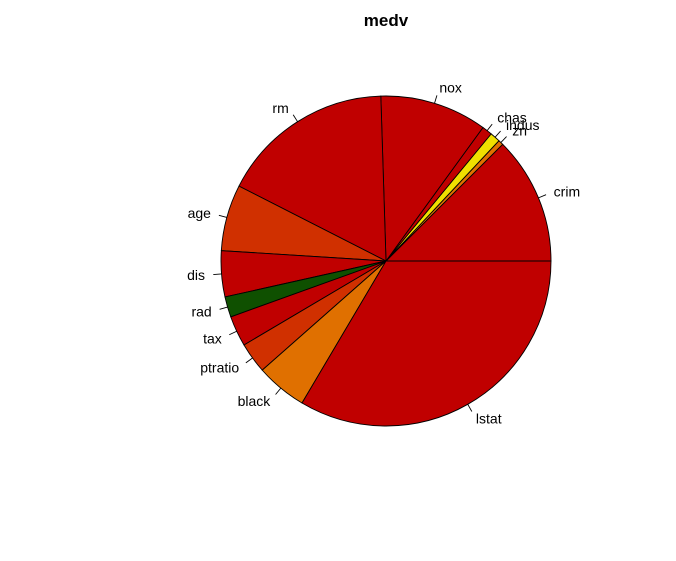 The image size is (676, 561). Describe the element at coordinates (278, 391) in the screenshot. I see `pie-tick-black` at that location.